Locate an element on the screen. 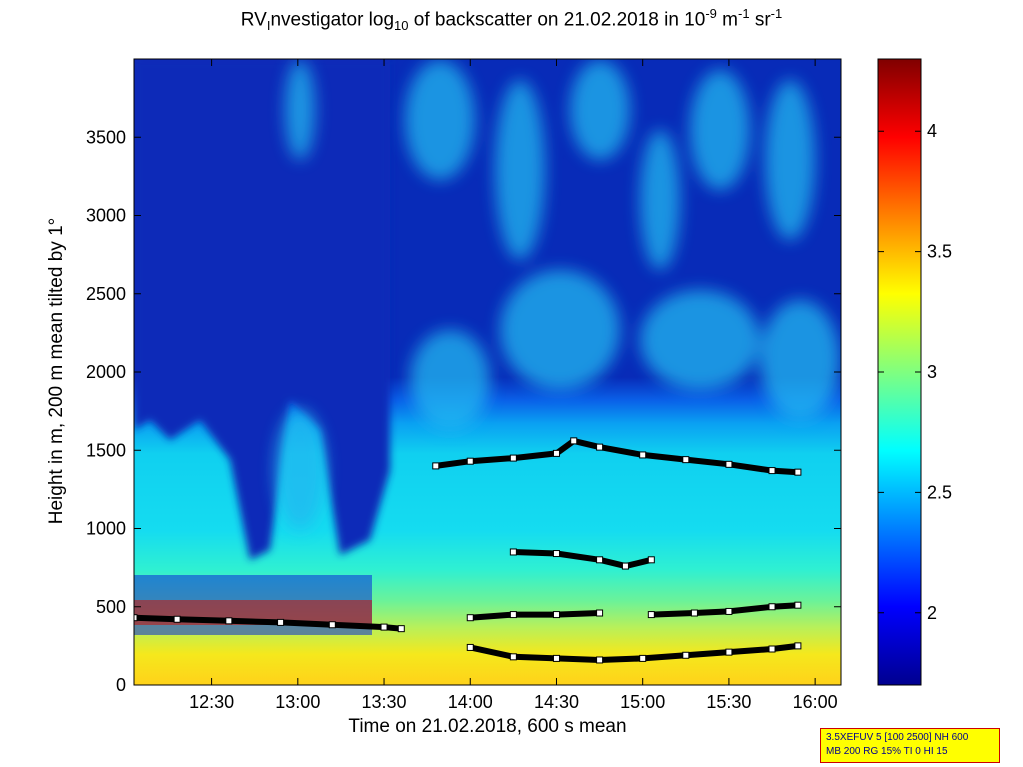  y-tick-label: 500 is located at coordinates (111, 607).